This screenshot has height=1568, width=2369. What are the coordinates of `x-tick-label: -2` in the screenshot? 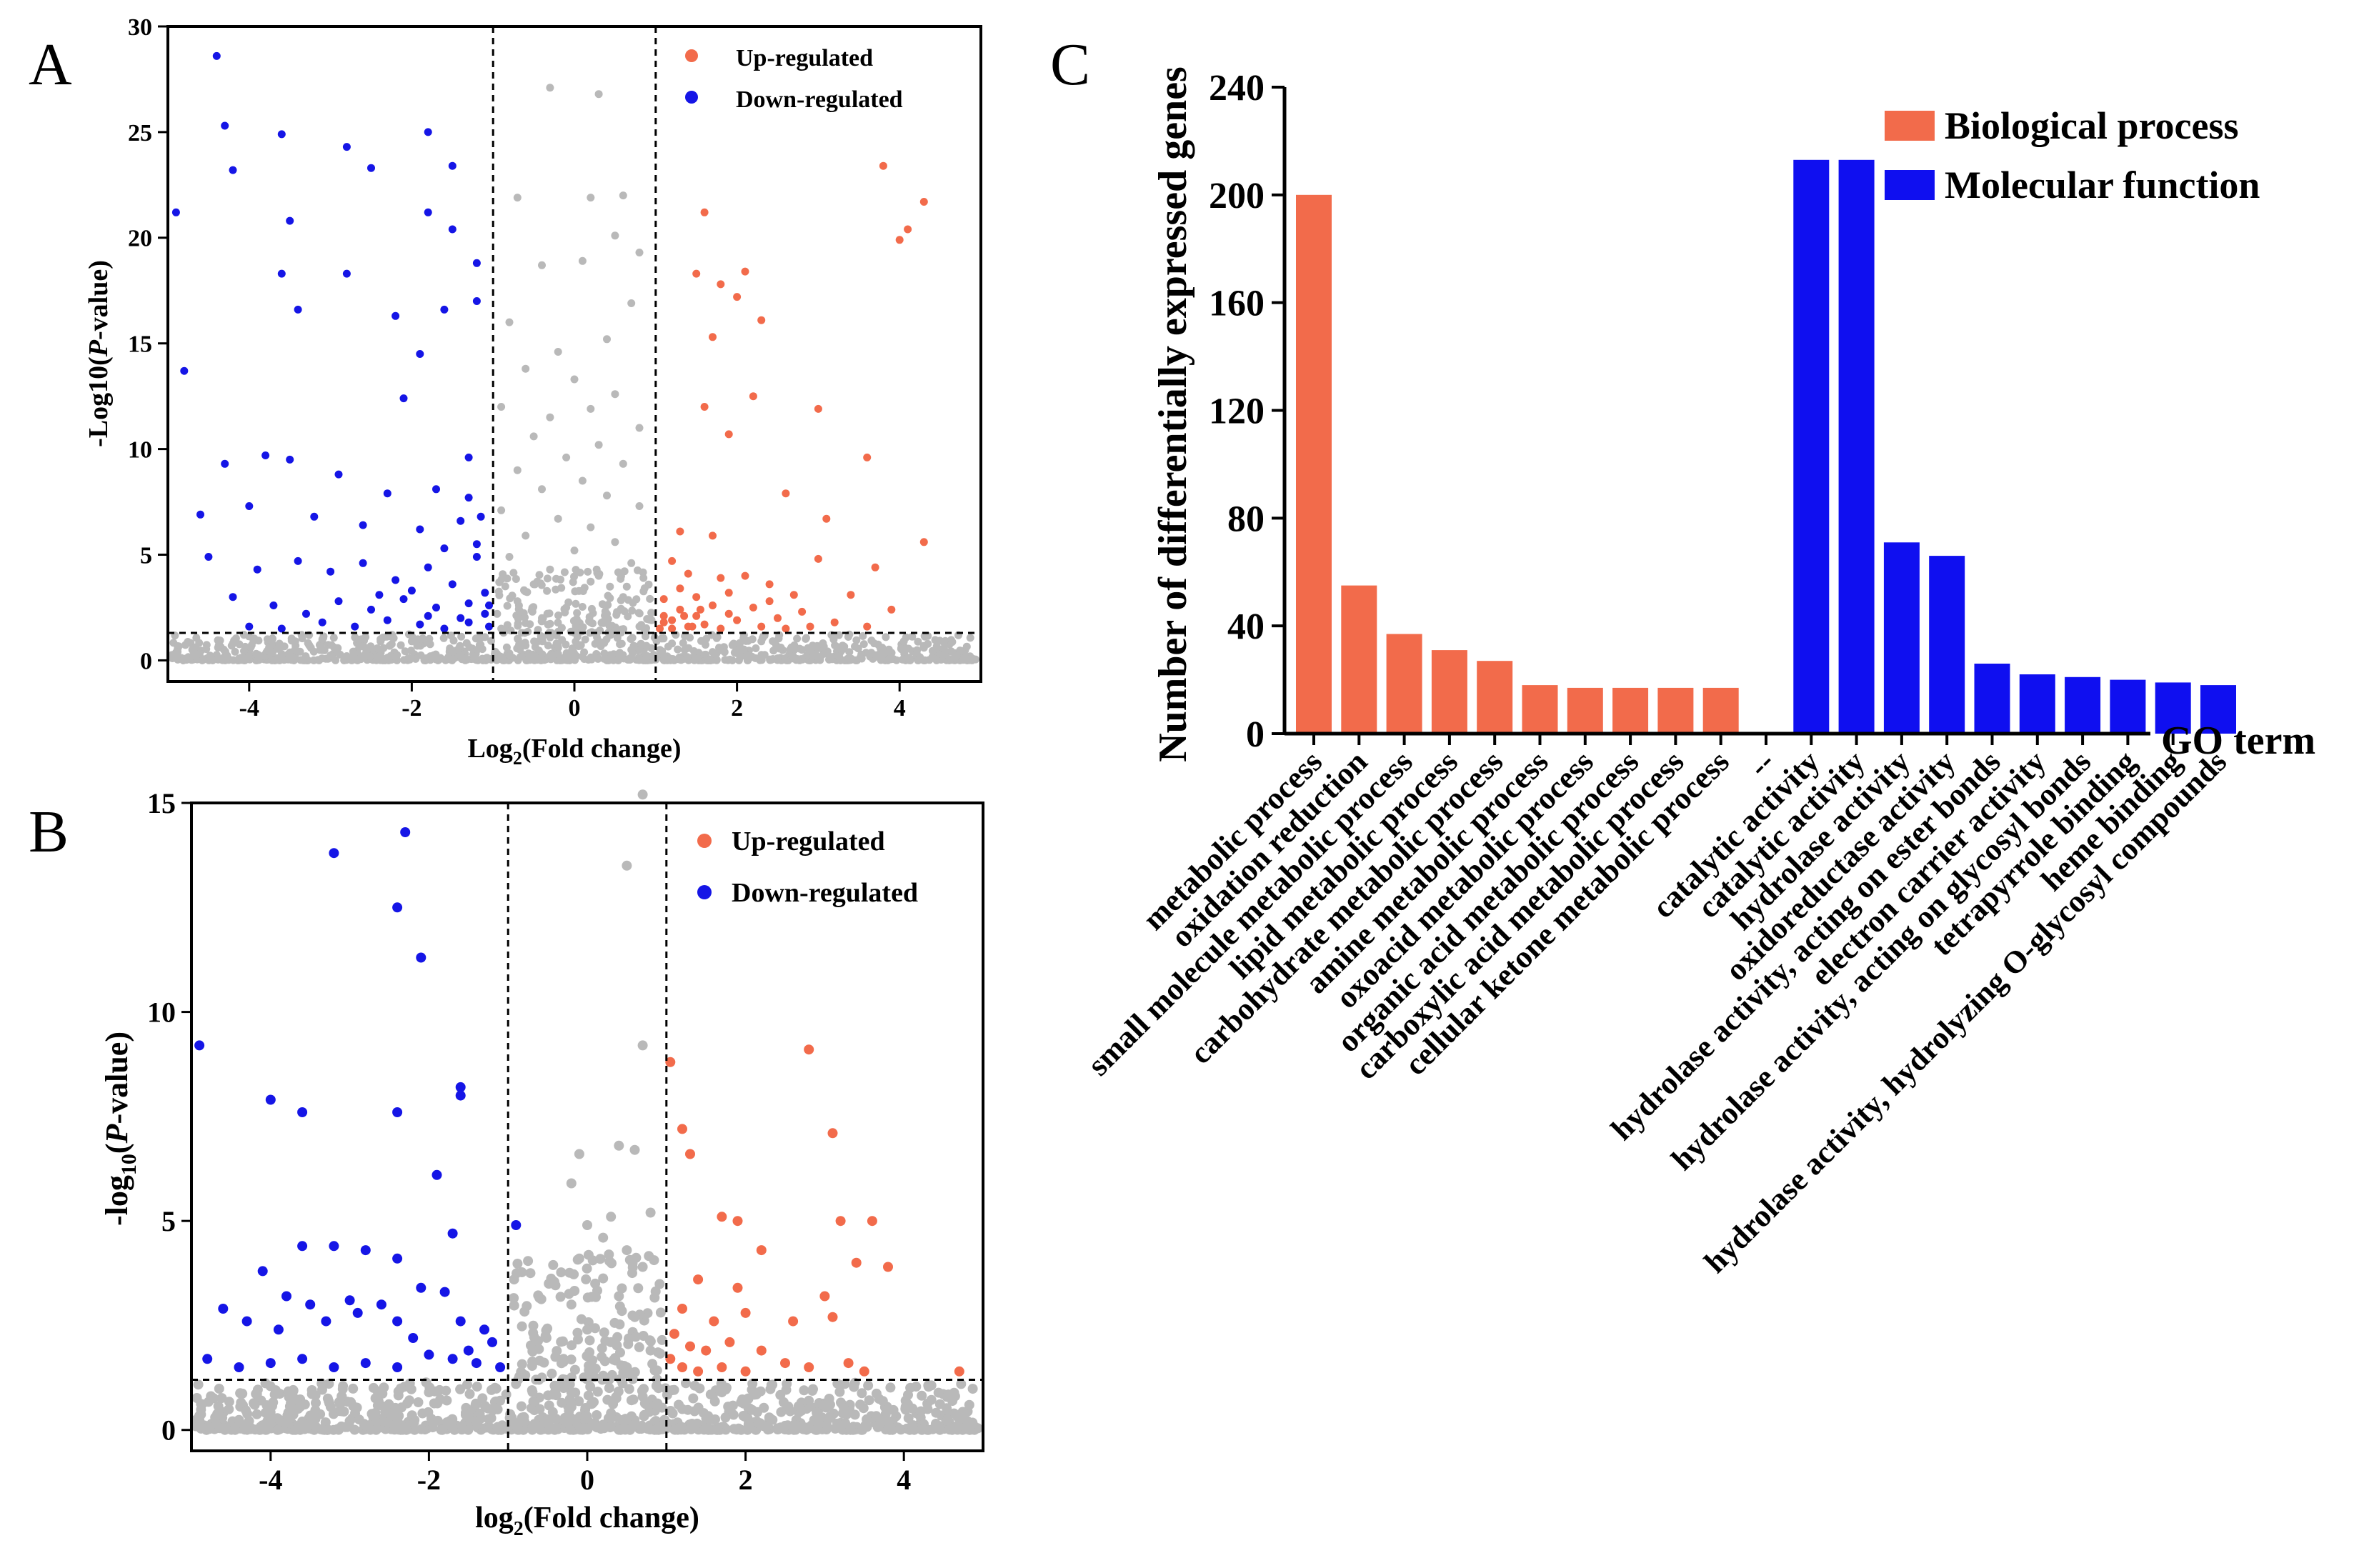 It's located at (412, 708).